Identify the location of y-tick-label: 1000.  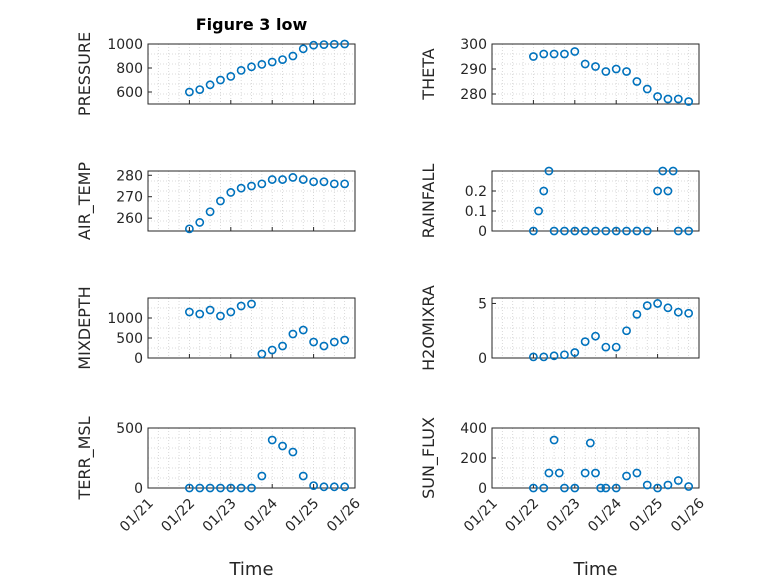
(125, 45).